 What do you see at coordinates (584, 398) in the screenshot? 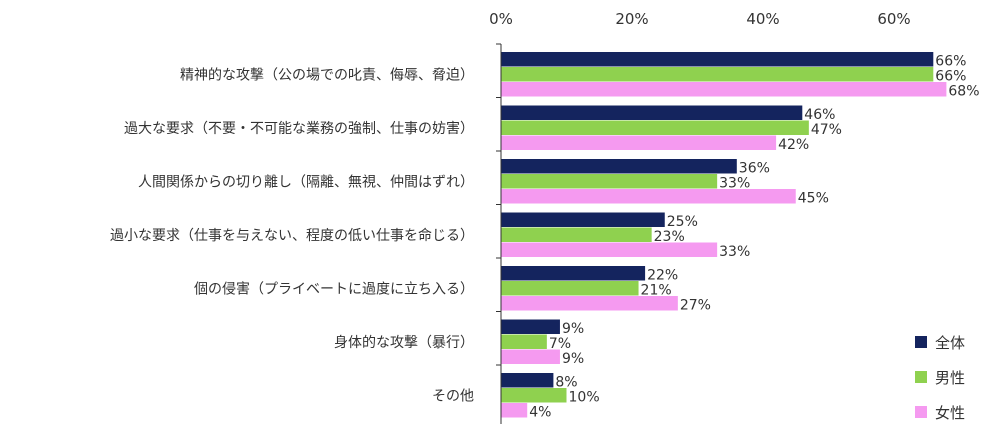
I see `value-label: 10%` at bounding box center [584, 398].